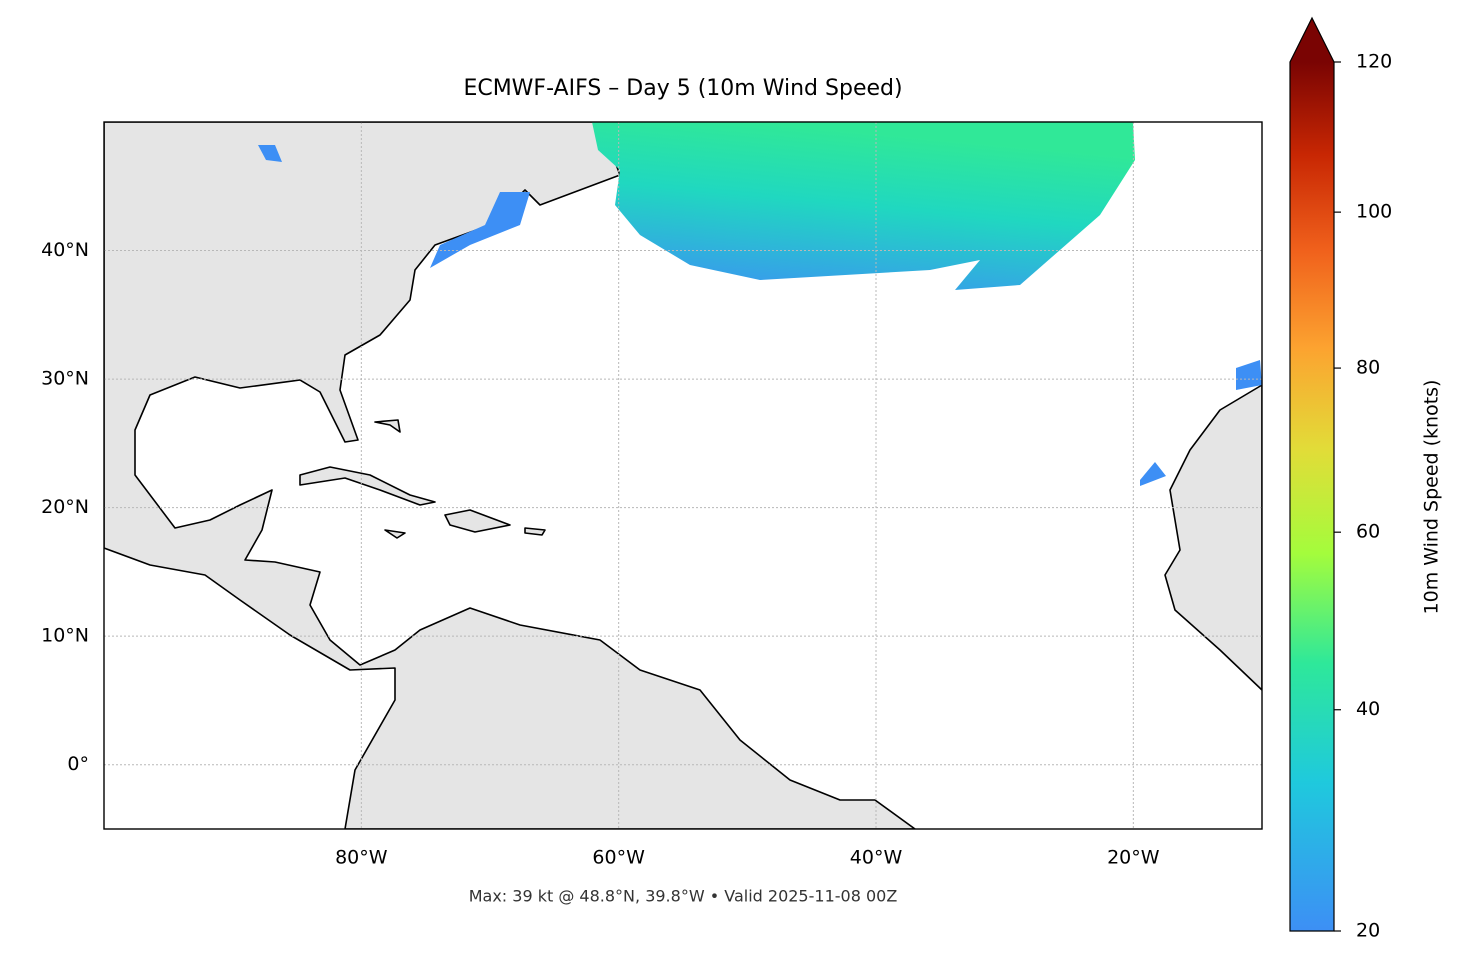 This screenshot has height=969, width=1466. Describe the element at coordinates (1368, 709) in the screenshot. I see `colorbar-tick-label: 40` at that location.